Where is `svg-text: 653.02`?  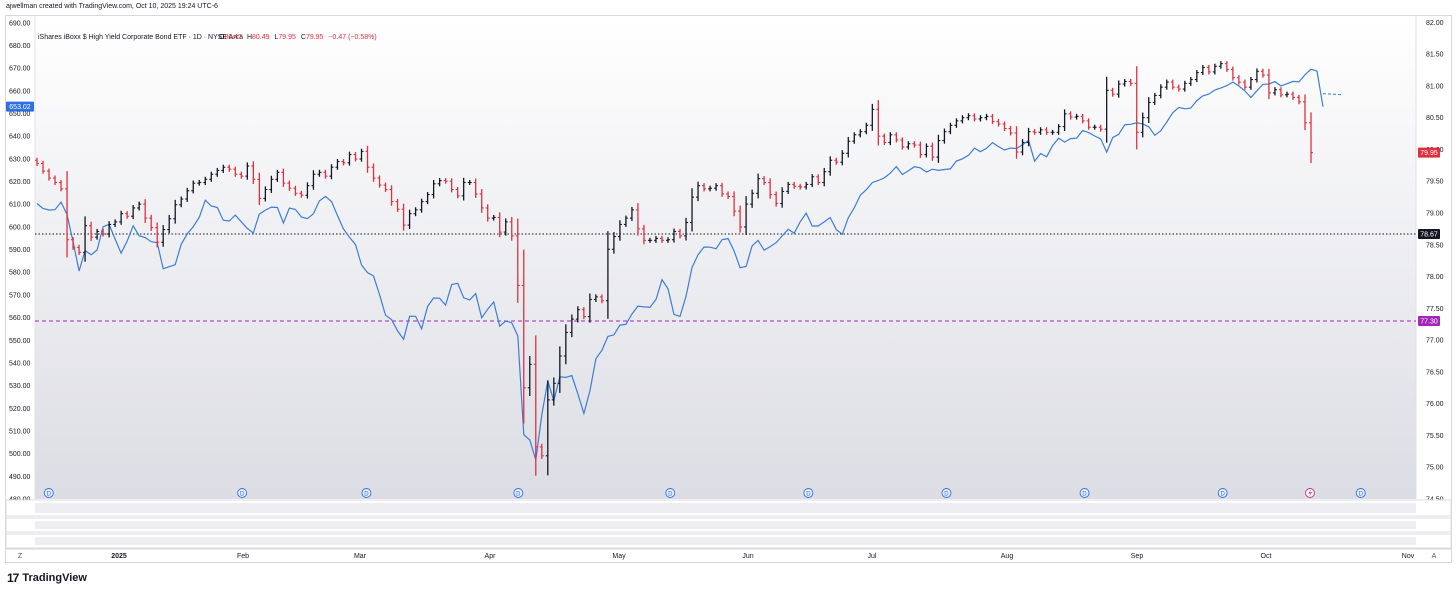 svg-text: 653.02 is located at coordinates (20, 107).